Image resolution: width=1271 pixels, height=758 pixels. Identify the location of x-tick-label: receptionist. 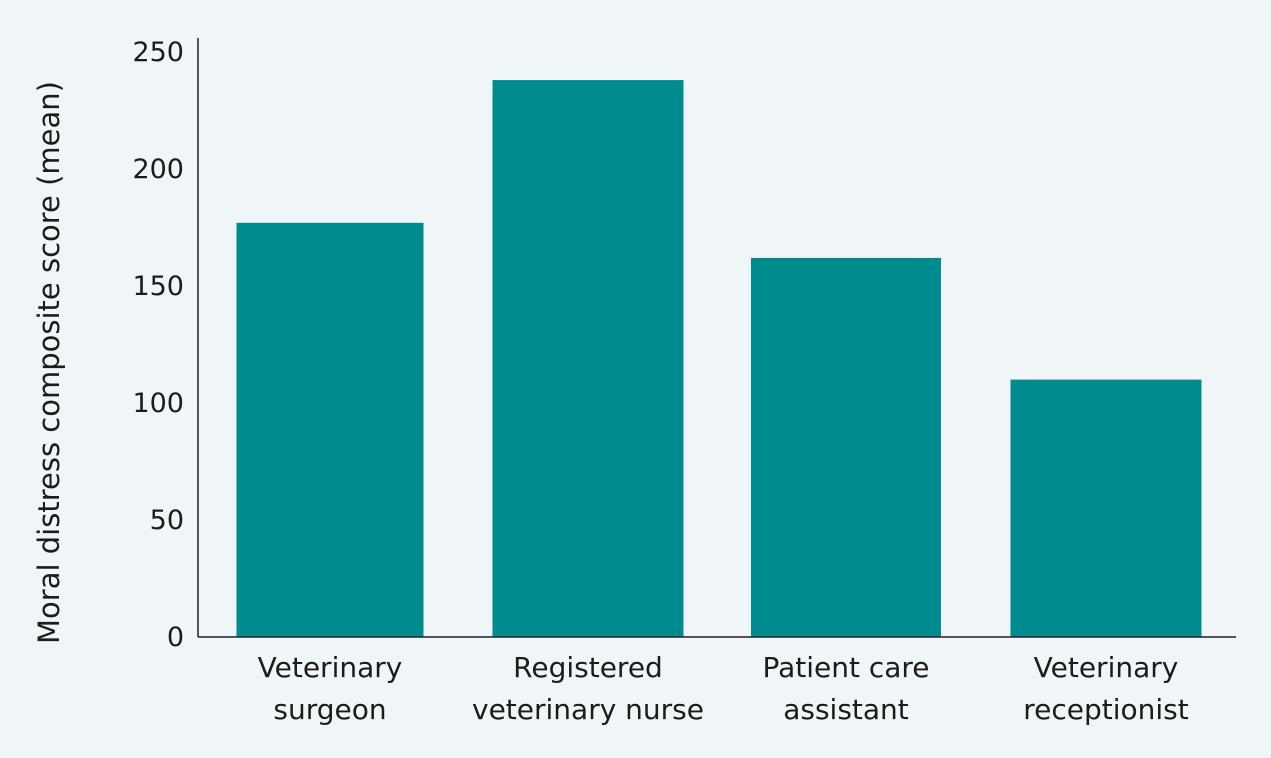
(1106, 709).